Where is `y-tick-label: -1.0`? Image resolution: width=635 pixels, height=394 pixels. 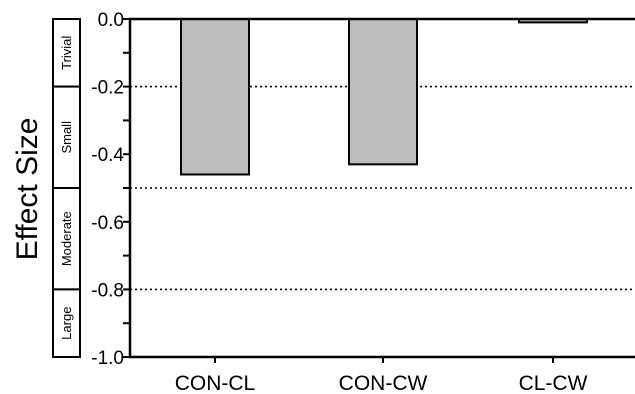 y-tick-label: -1.0 is located at coordinates (107, 358).